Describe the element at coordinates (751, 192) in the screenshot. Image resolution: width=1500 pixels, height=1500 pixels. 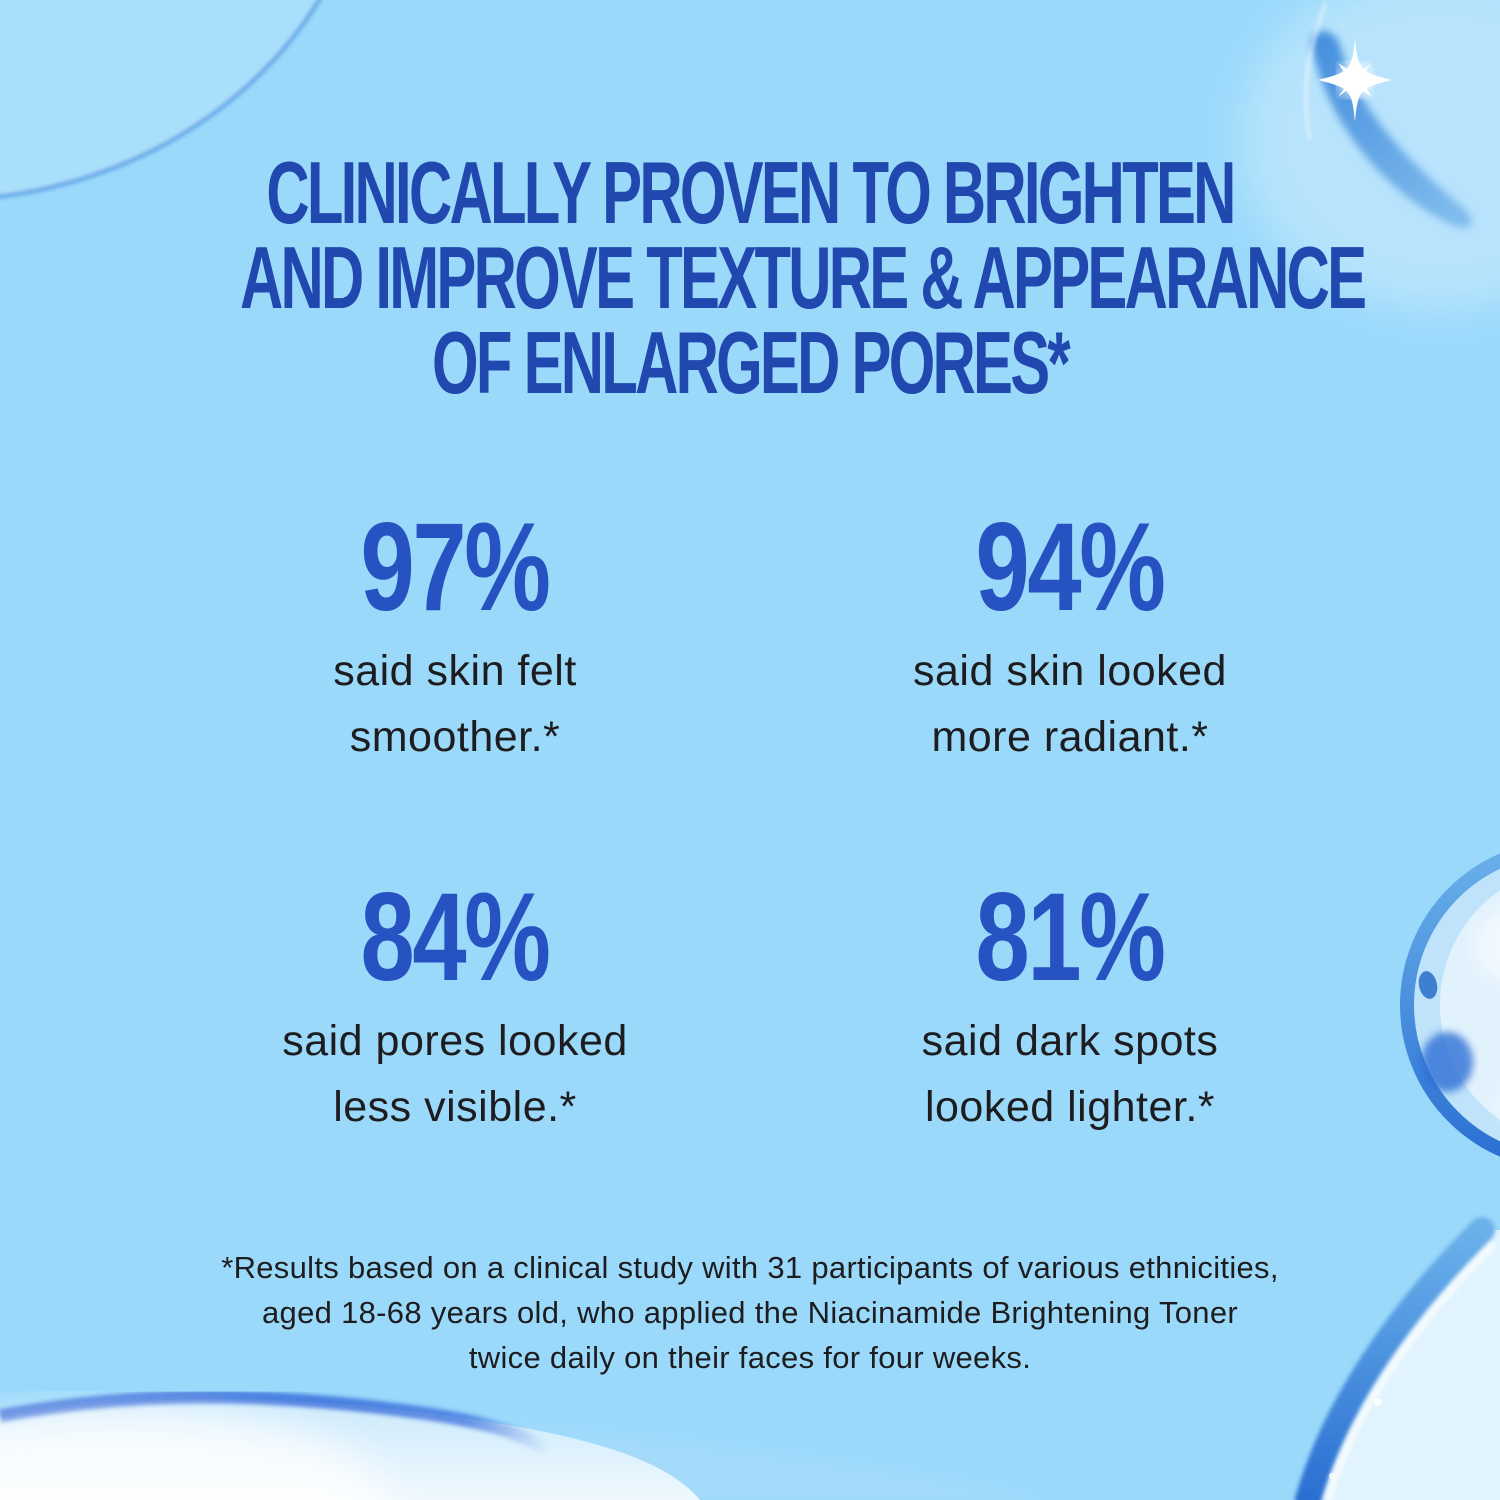
I see `headline-line-1: CLINICALLY PROVEN TO BRIGHTEN` at that location.